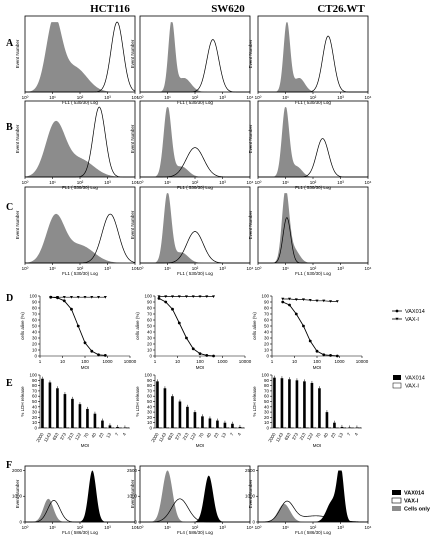  I want to click on x-tick-label-r2c2-3: 10³, so click(340, 268).